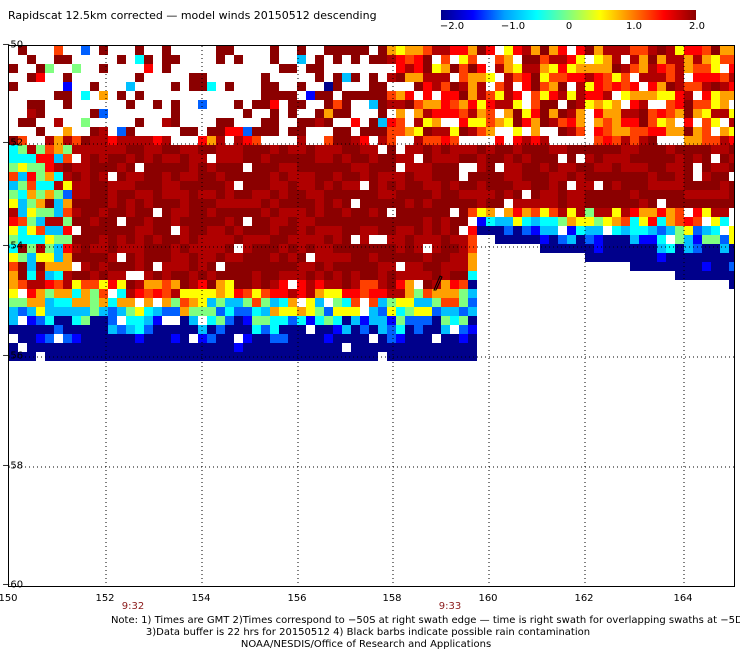 This screenshot has width=740, height=650. Describe the element at coordinates (392, 598) in the screenshot. I see `lon-label-158: 158` at that location.